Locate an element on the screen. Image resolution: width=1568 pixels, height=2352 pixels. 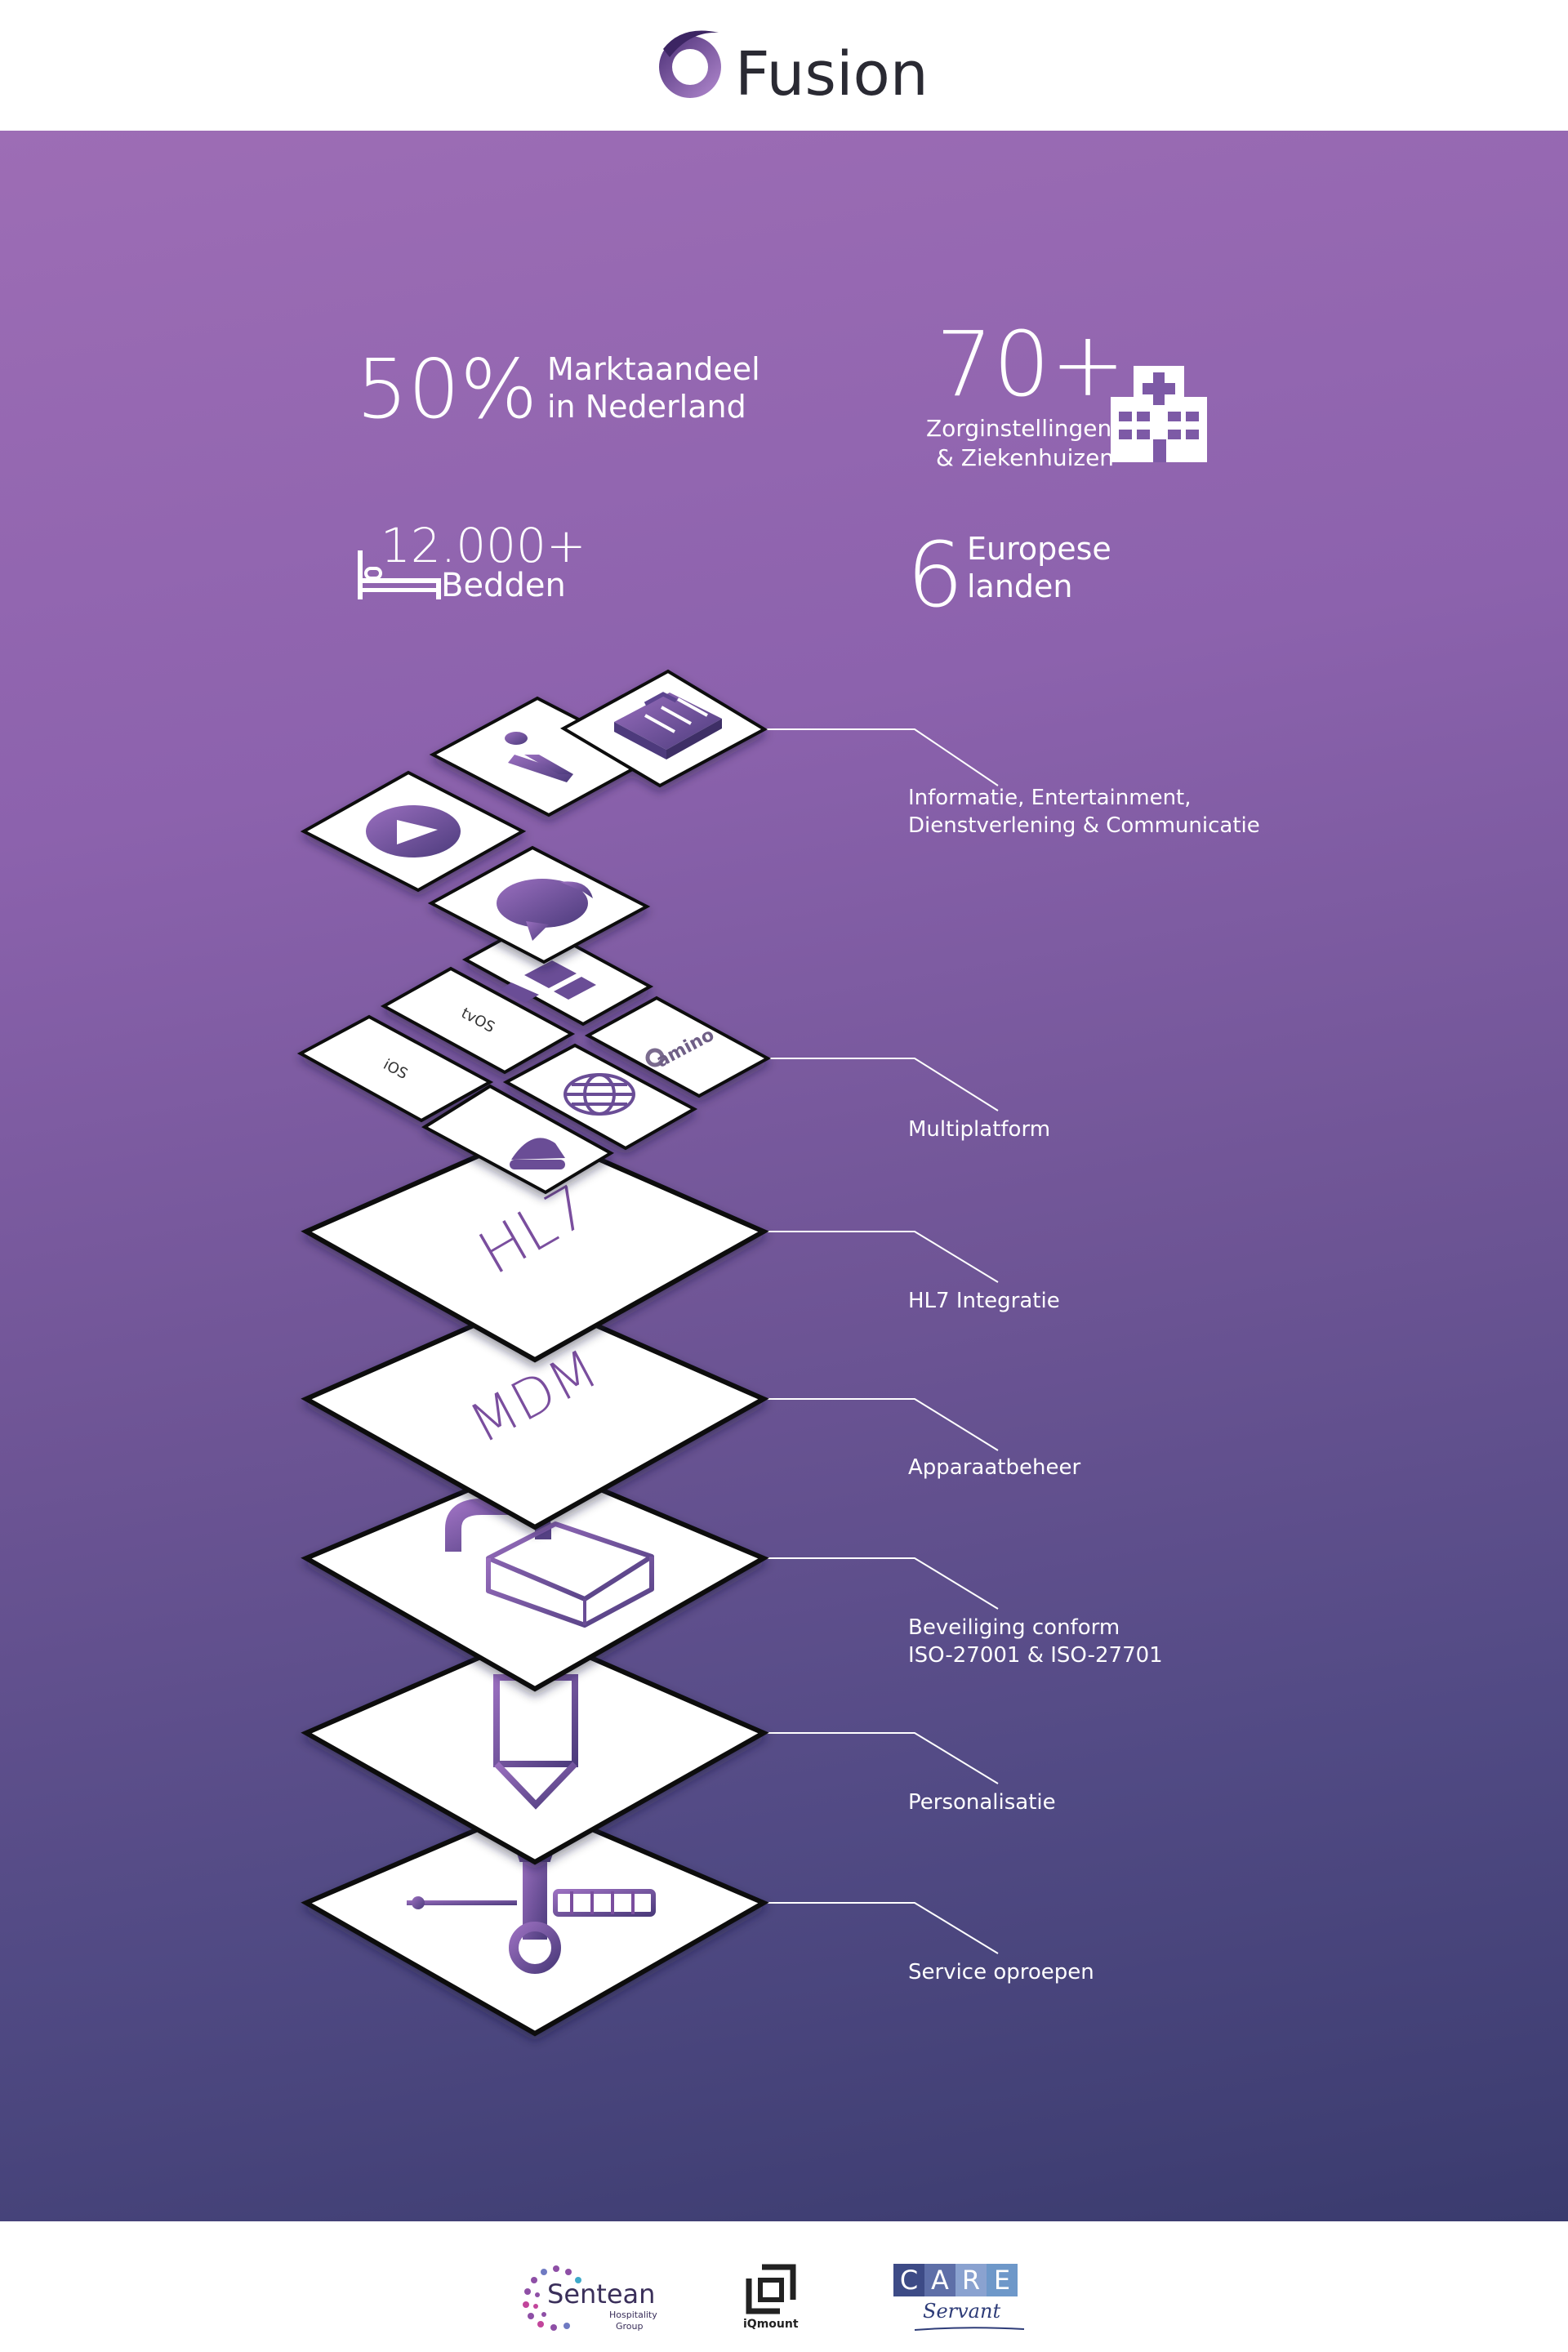
stat-countries-line2: landen is located at coordinates (1020, 586).